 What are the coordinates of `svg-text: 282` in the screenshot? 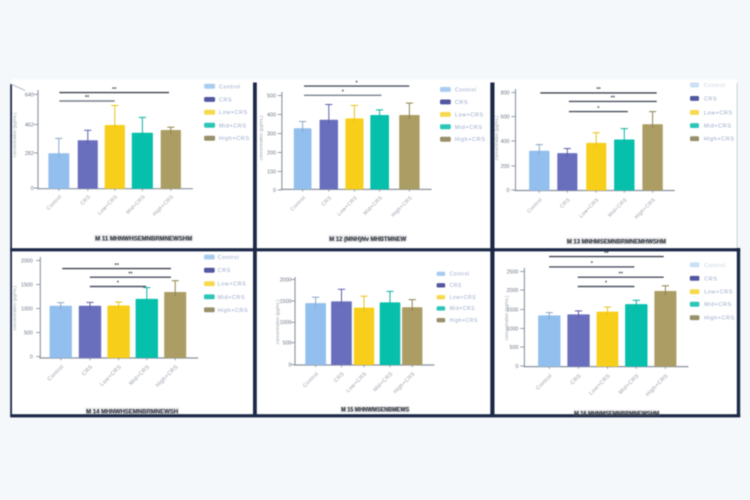 It's located at (29, 154).